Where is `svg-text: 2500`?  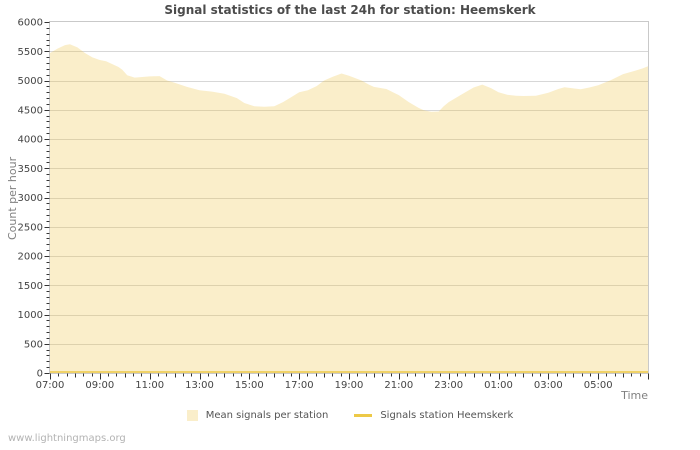
svg-text: 2500 is located at coordinates (30, 227).